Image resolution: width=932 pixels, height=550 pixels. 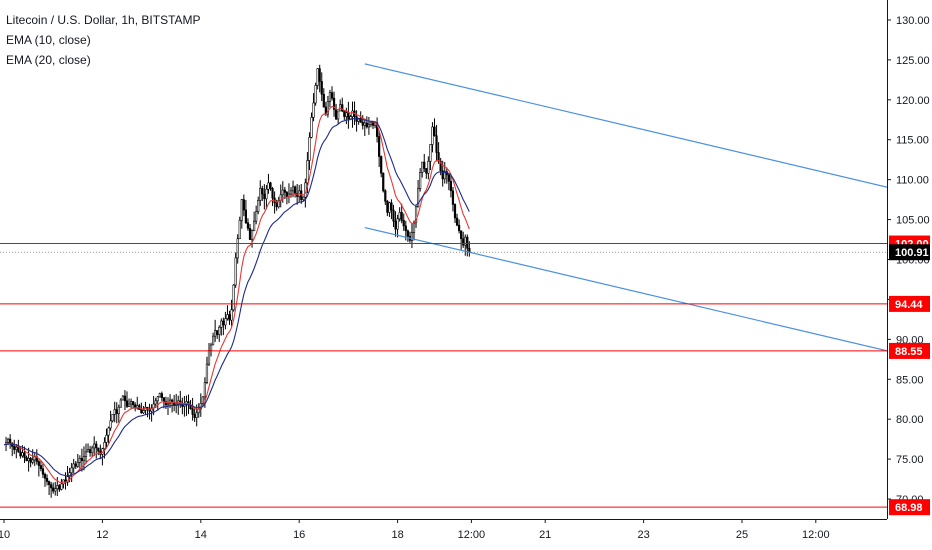 I want to click on x-tick-label: 25, so click(x=742, y=535).